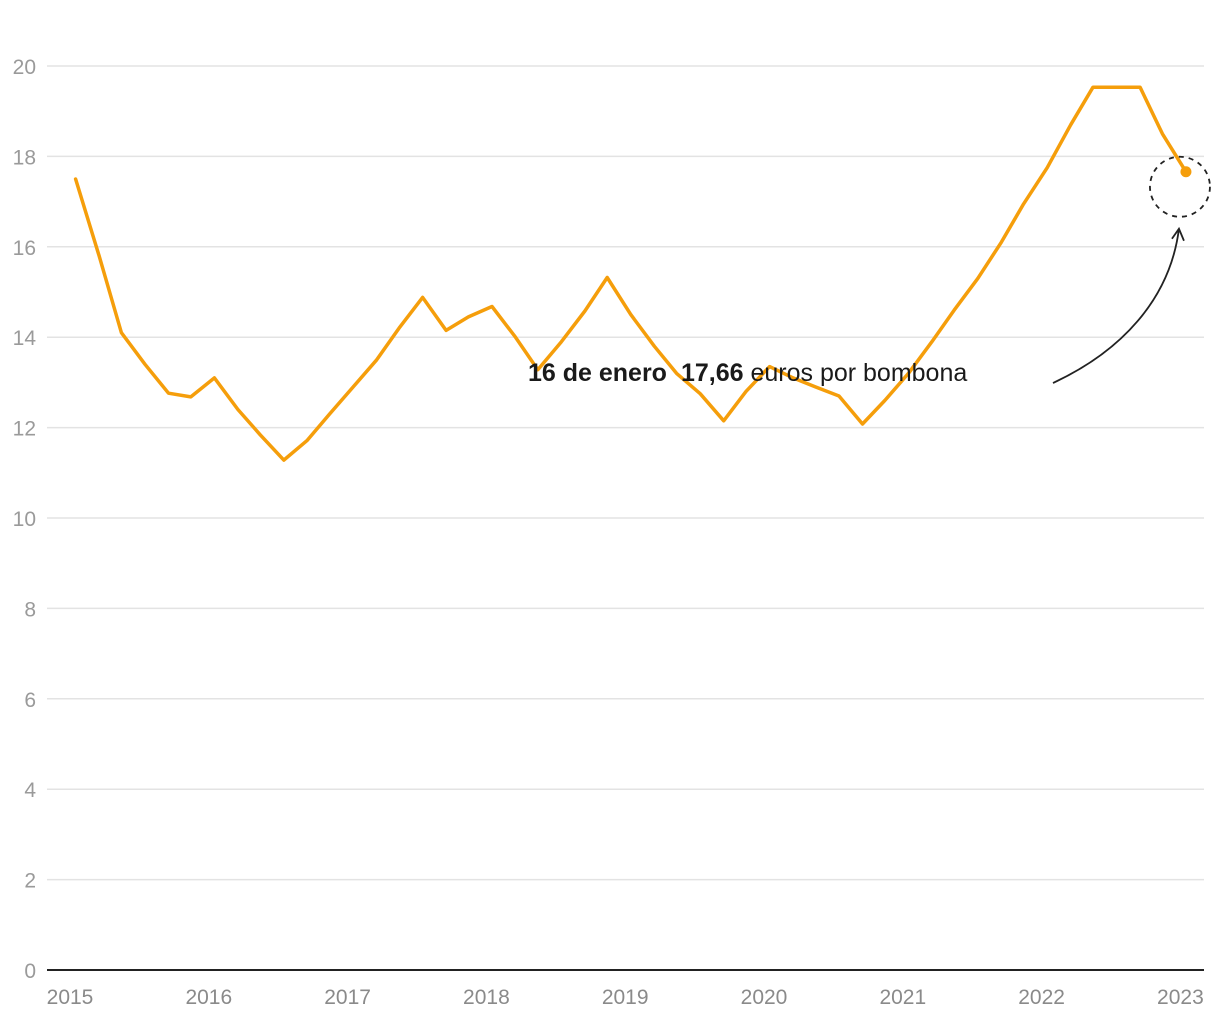 Image resolution: width=1220 pixels, height=1020 pixels. What do you see at coordinates (70, 997) in the screenshot?
I see `x-tick-label: 2015` at bounding box center [70, 997].